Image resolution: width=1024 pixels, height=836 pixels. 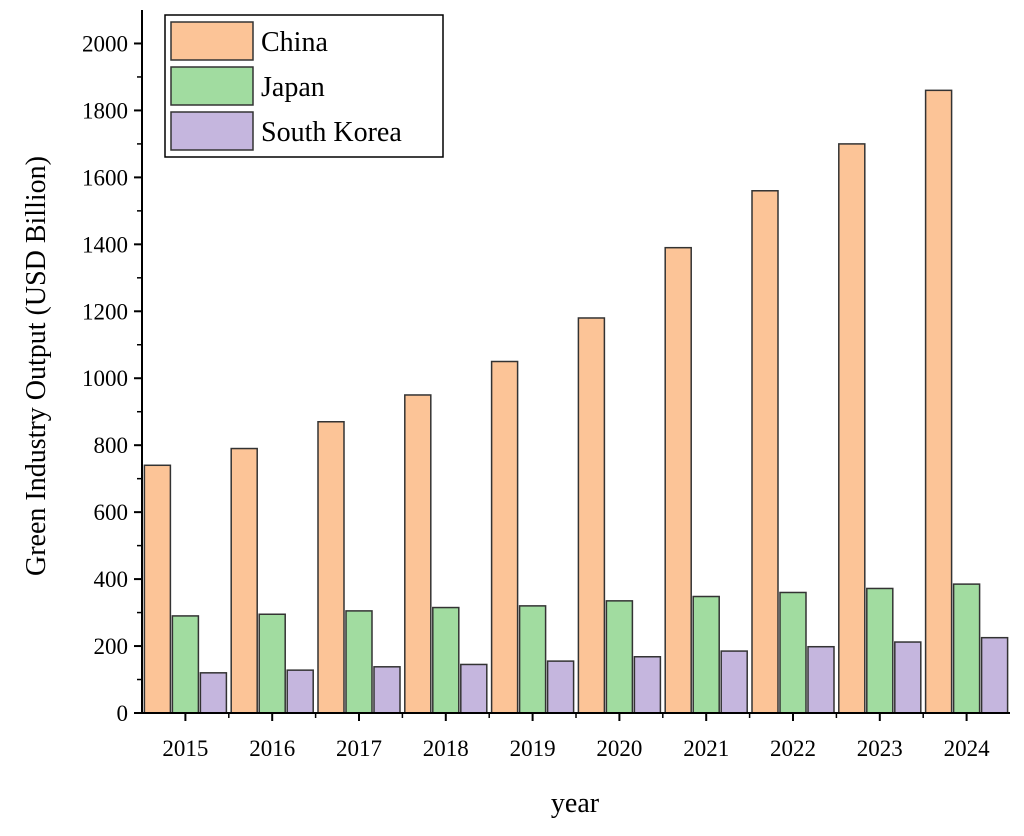 What do you see at coordinates (560, 687) in the screenshot?
I see `bar-south-korea-2019` at bounding box center [560, 687].